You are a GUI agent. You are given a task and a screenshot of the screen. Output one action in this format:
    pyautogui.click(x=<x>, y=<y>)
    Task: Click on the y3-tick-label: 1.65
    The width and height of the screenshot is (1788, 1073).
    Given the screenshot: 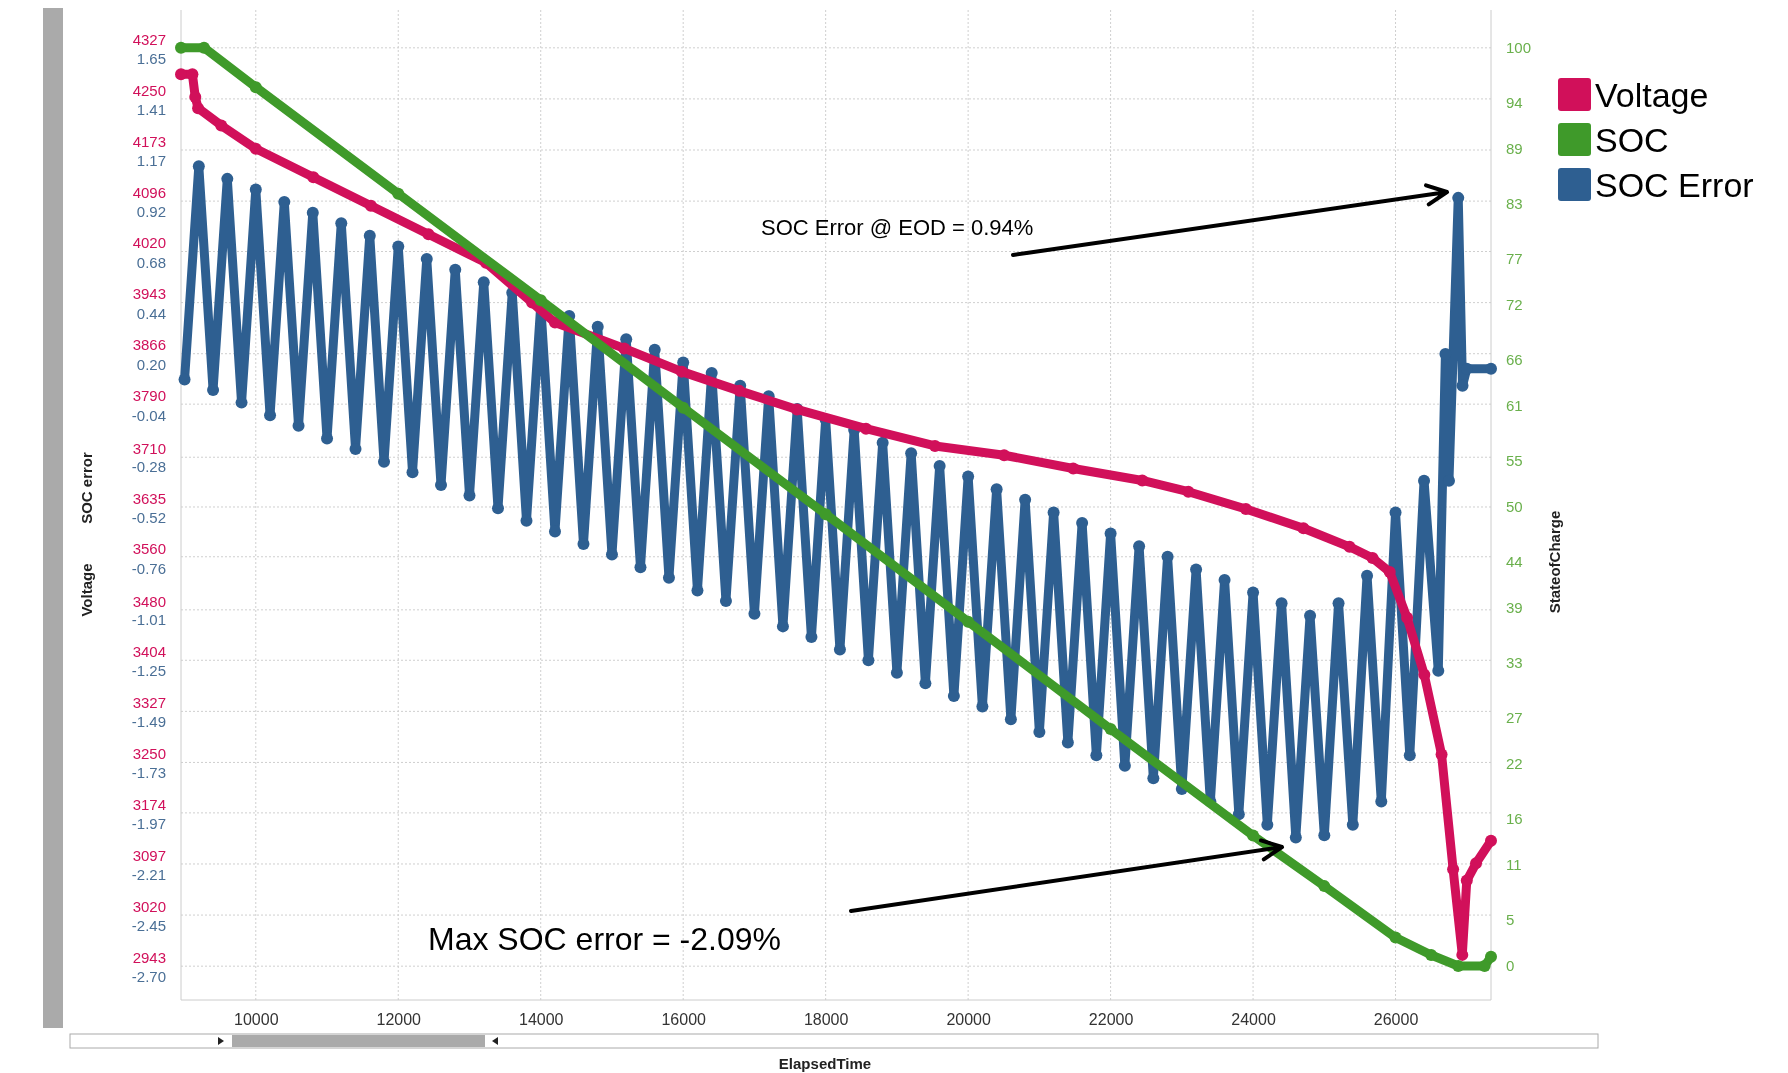 What is the action you would take?
    pyautogui.click(x=151, y=59)
    